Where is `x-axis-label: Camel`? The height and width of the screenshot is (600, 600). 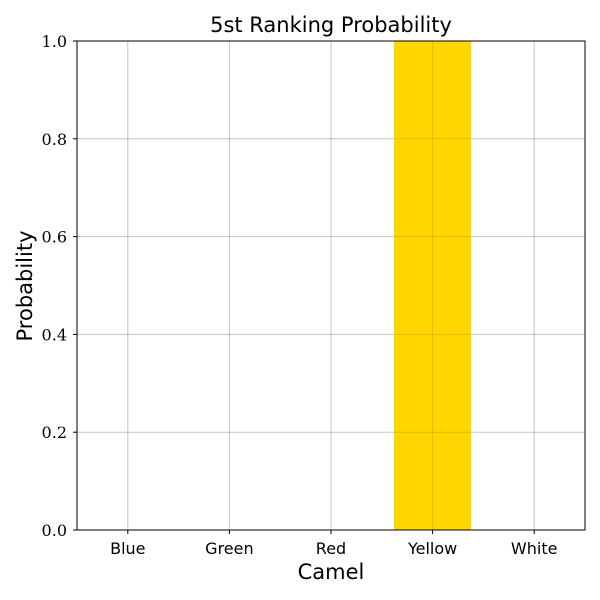 x-axis-label: Camel is located at coordinates (331, 572).